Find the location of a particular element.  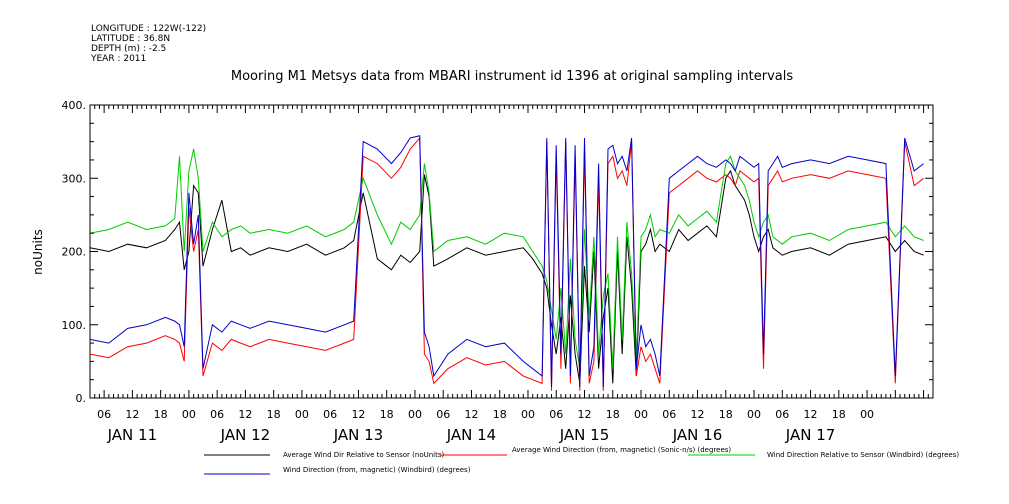

day-label: JAN 15 is located at coordinates (584, 435).